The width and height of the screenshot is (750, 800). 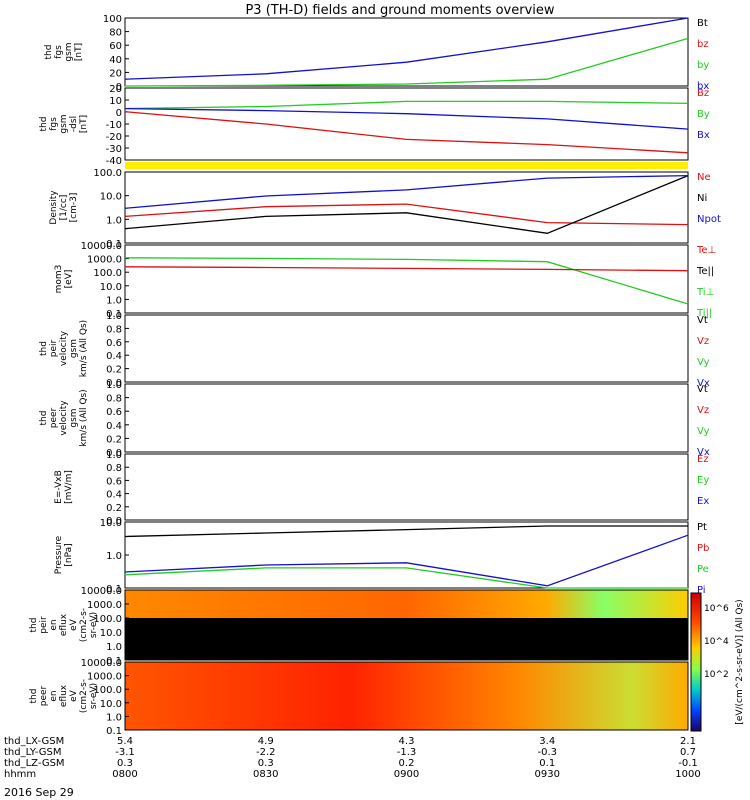 I want to click on panel-ylabel: km/s (All Qs), so click(x=84, y=348).